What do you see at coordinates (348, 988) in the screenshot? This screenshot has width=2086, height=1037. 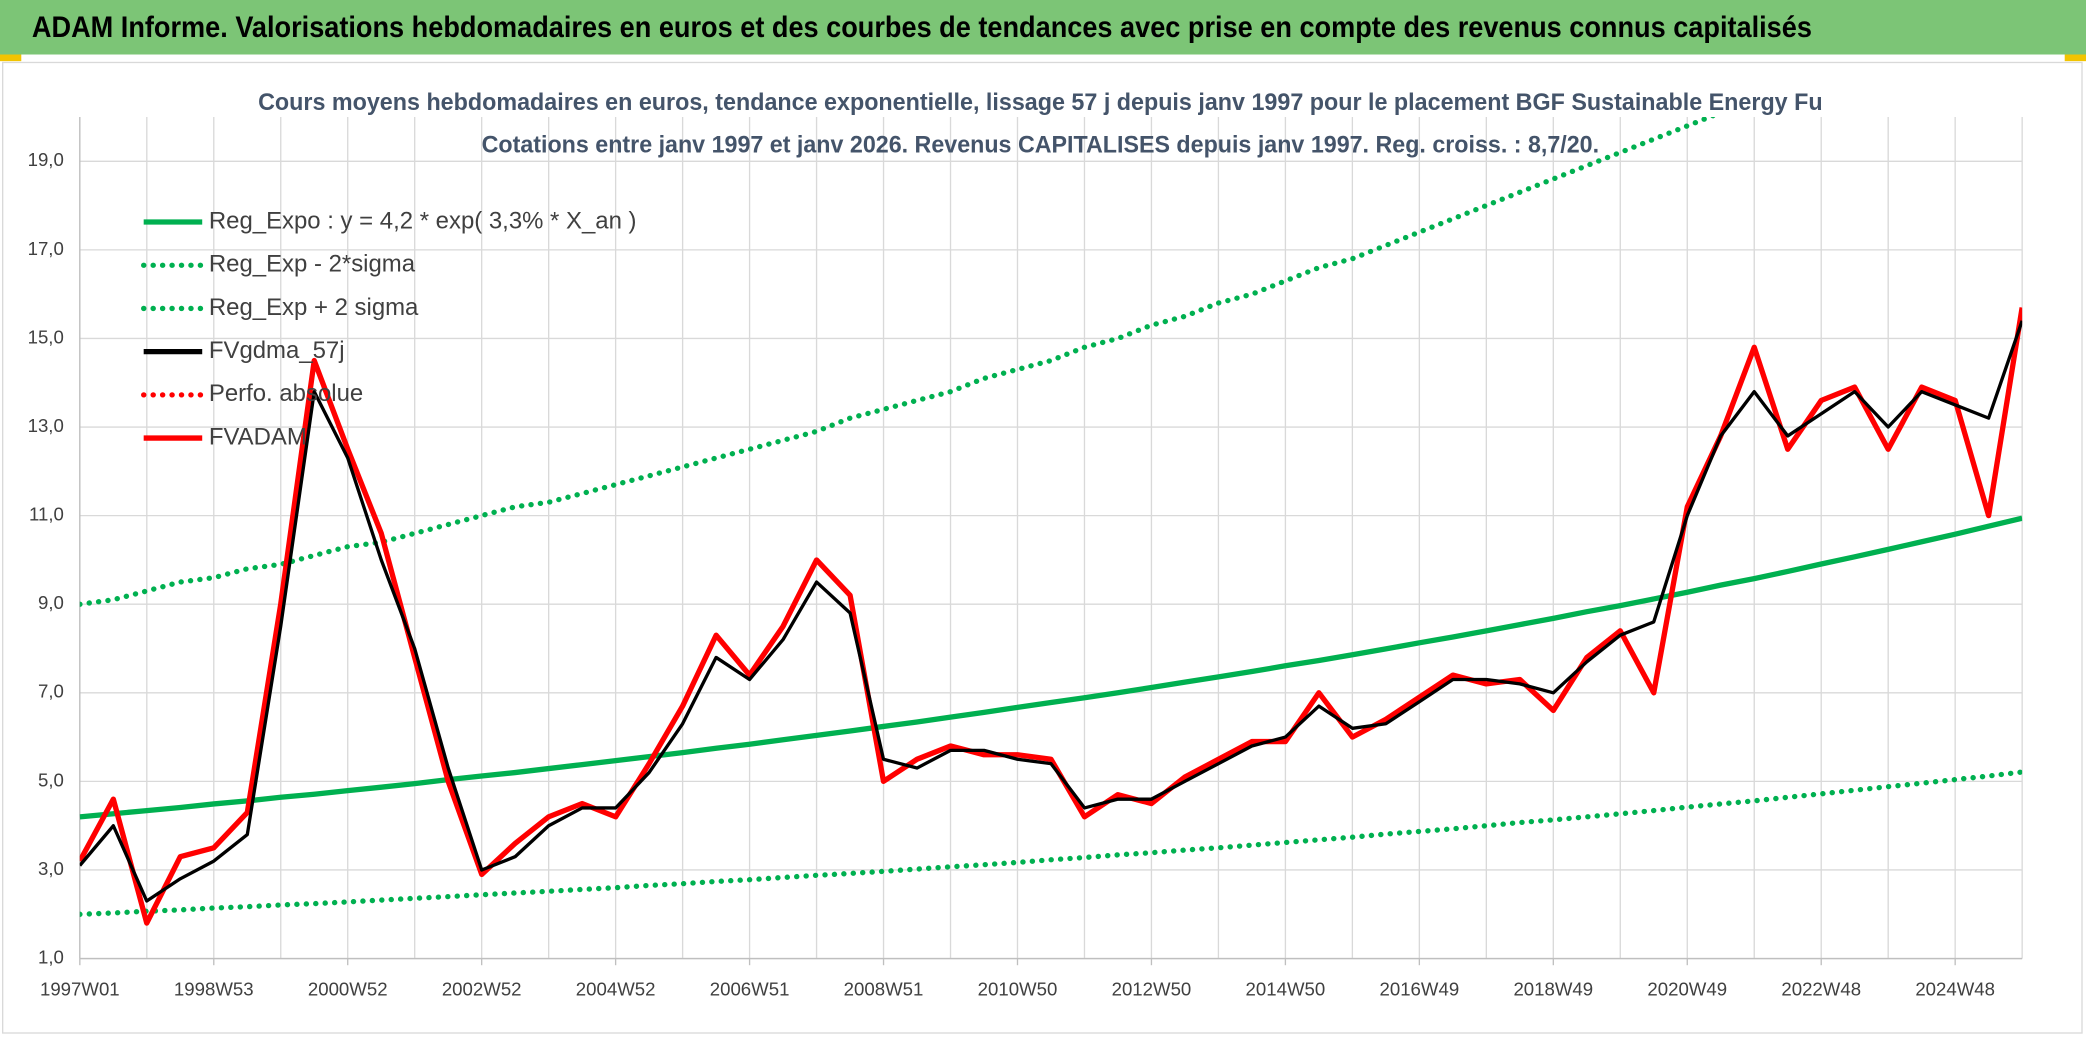 I see `x-tick-label: 2000W52` at bounding box center [348, 988].